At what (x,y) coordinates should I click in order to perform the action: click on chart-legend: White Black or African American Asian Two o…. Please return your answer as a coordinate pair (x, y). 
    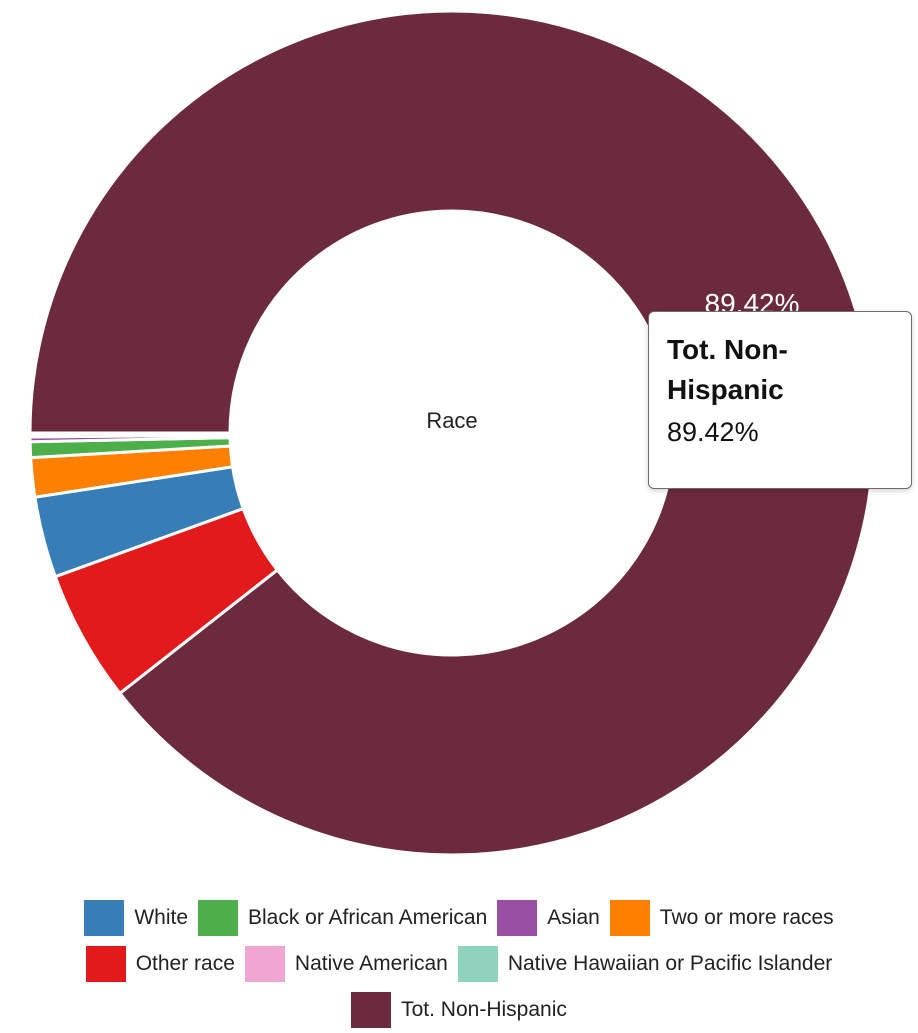
    Looking at the image, I should click on (459, 964).